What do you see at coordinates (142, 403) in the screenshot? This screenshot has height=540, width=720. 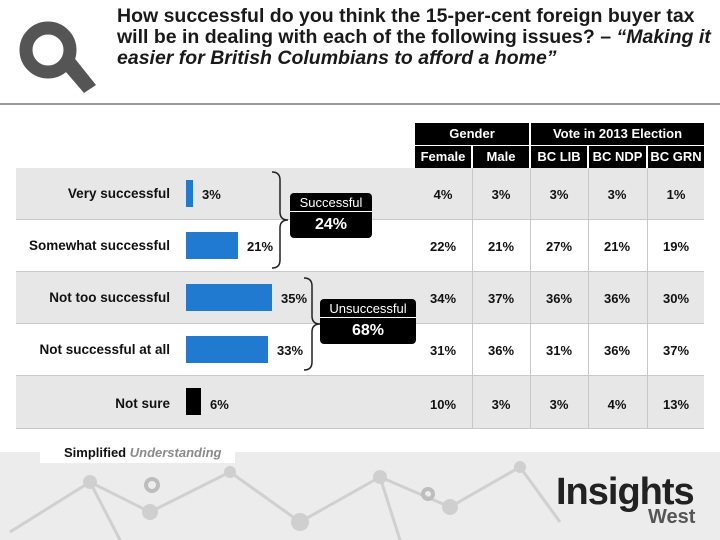 I see `row-label-not-sure: Not sure` at bounding box center [142, 403].